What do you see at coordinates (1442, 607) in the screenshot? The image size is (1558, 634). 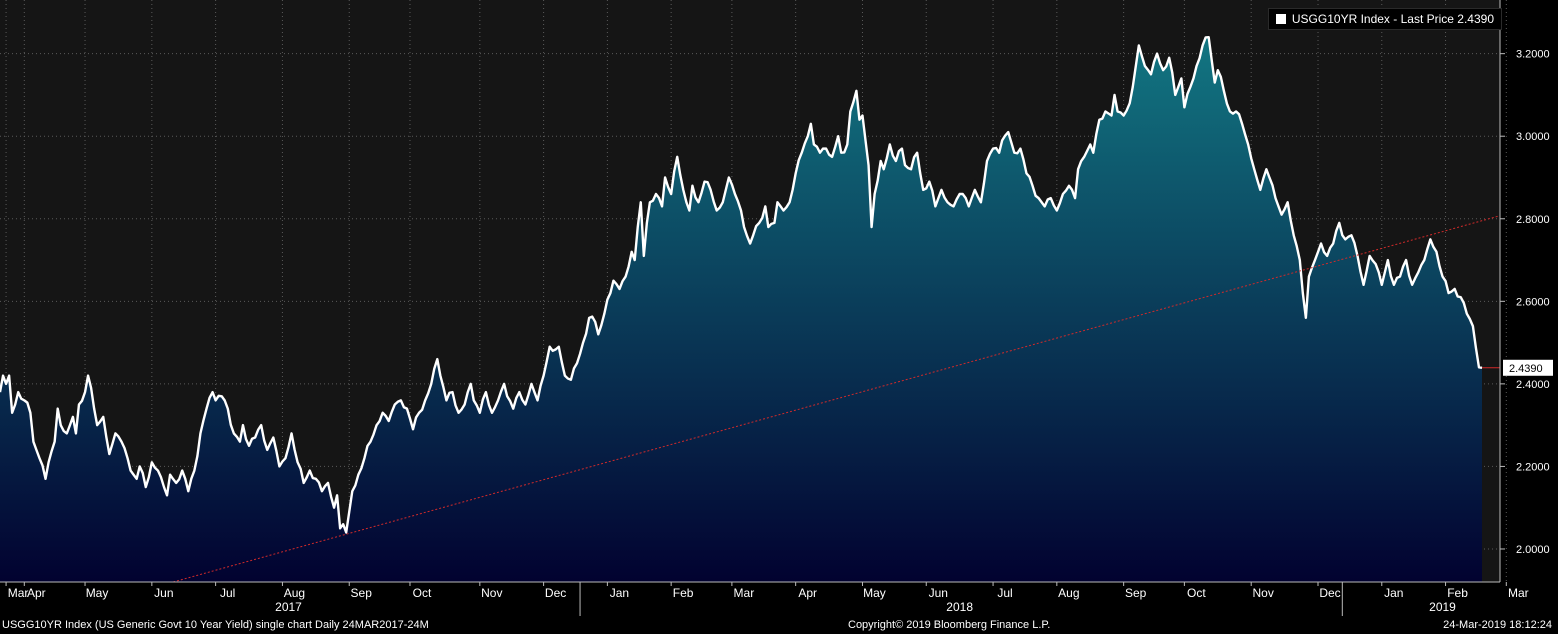 I see `year-label: 2019` at bounding box center [1442, 607].